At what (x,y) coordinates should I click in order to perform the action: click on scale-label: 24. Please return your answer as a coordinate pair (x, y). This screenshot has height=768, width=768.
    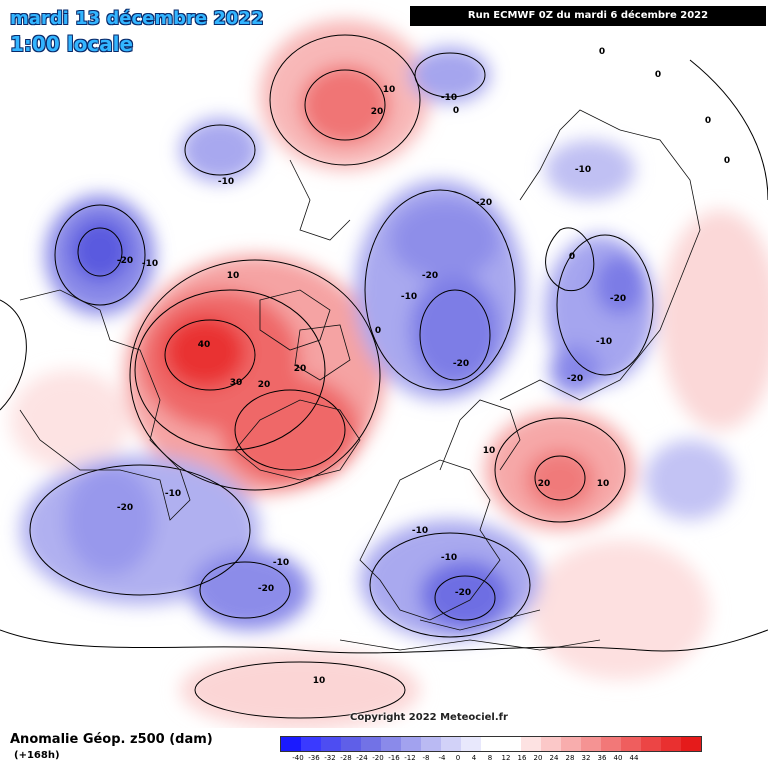
    Looking at the image, I should click on (554, 758).